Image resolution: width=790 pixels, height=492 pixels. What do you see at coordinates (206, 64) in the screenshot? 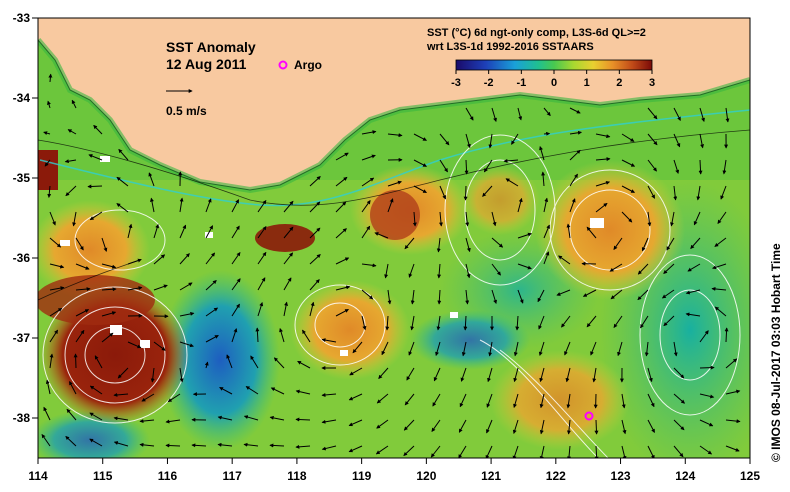
I see `map-date: 12 Aug 2011` at bounding box center [206, 64].